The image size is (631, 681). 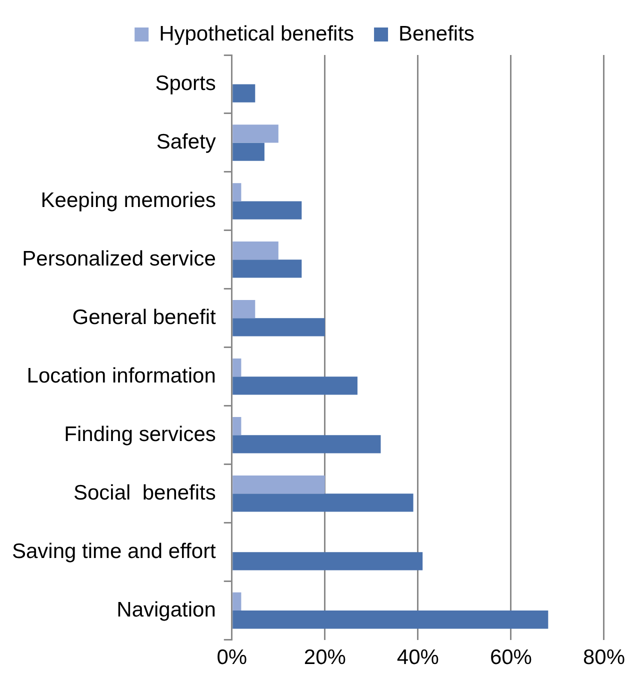 I want to click on y-tick-label: Navigation, so click(x=166, y=610).